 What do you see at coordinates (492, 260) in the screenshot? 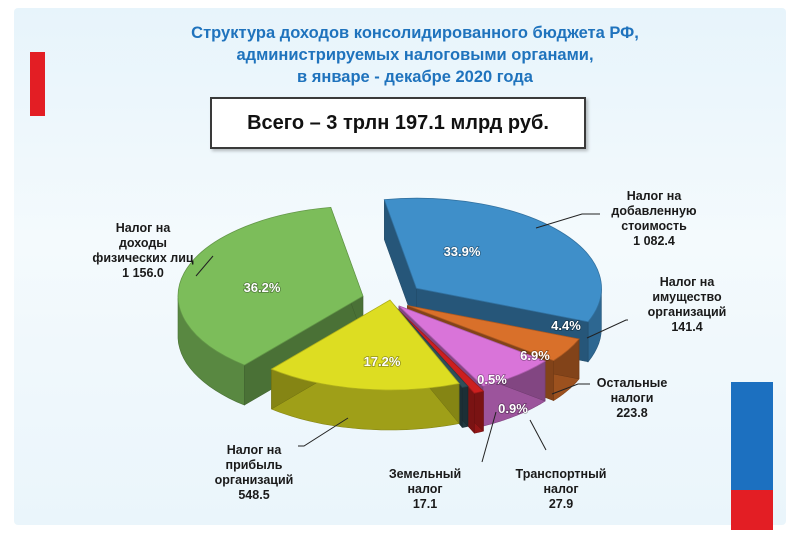
I see `slice-nds-top` at bounding box center [492, 260].